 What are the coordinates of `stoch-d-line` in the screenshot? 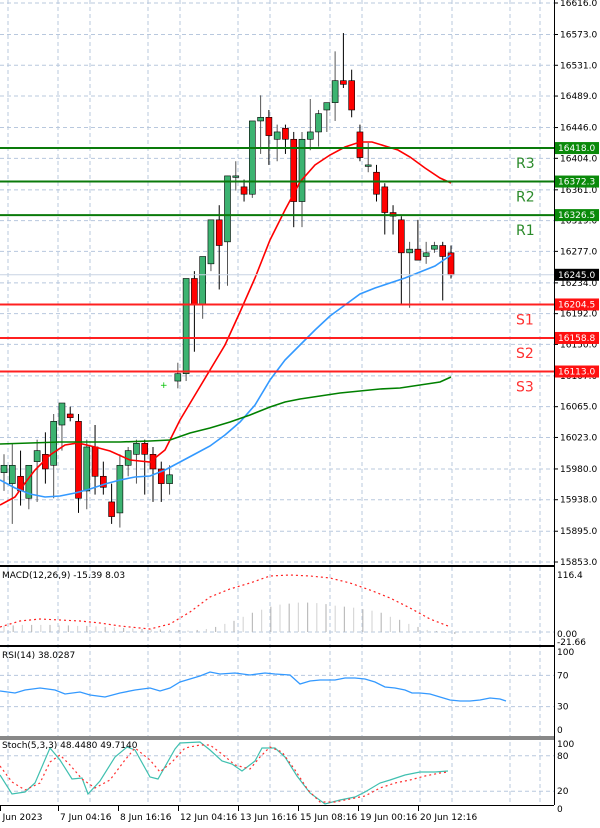 It's located at (224, 773).